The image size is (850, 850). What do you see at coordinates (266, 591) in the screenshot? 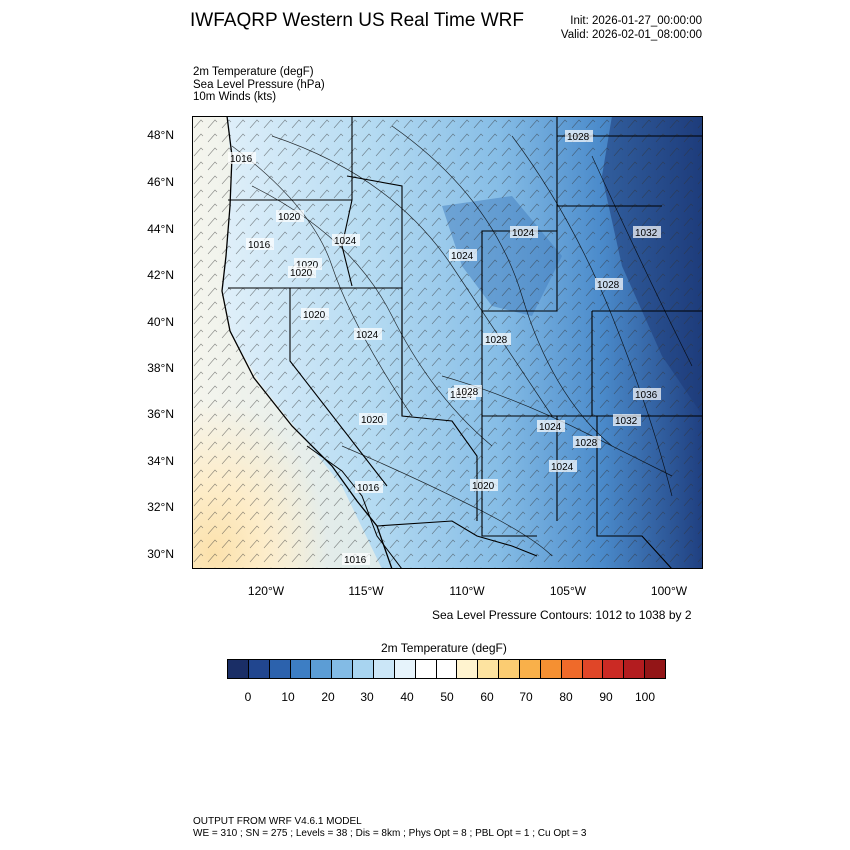
I see `lon-label: 120°W` at bounding box center [266, 591].